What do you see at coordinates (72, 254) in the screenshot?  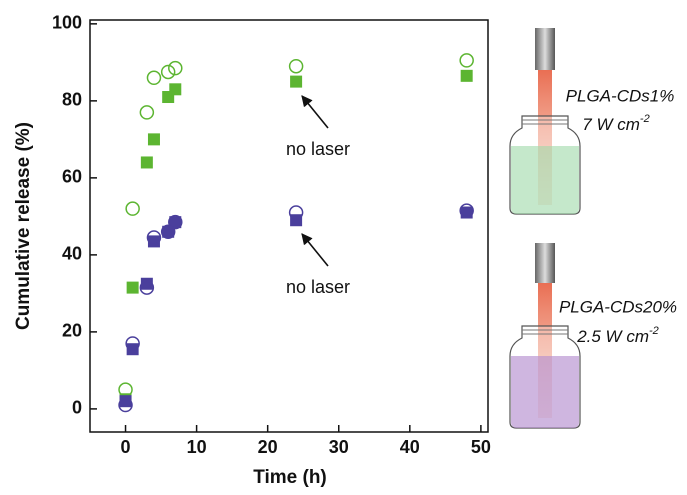 I see `y-tick-label: 40` at bounding box center [72, 254].